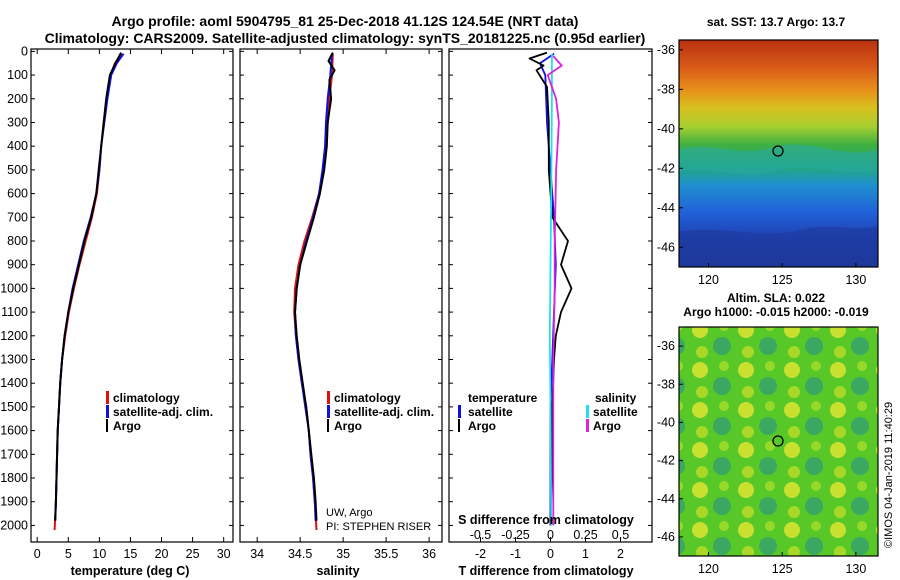 The image size is (900, 580). I want to click on y-tick-label: 1200, so click(14, 336).